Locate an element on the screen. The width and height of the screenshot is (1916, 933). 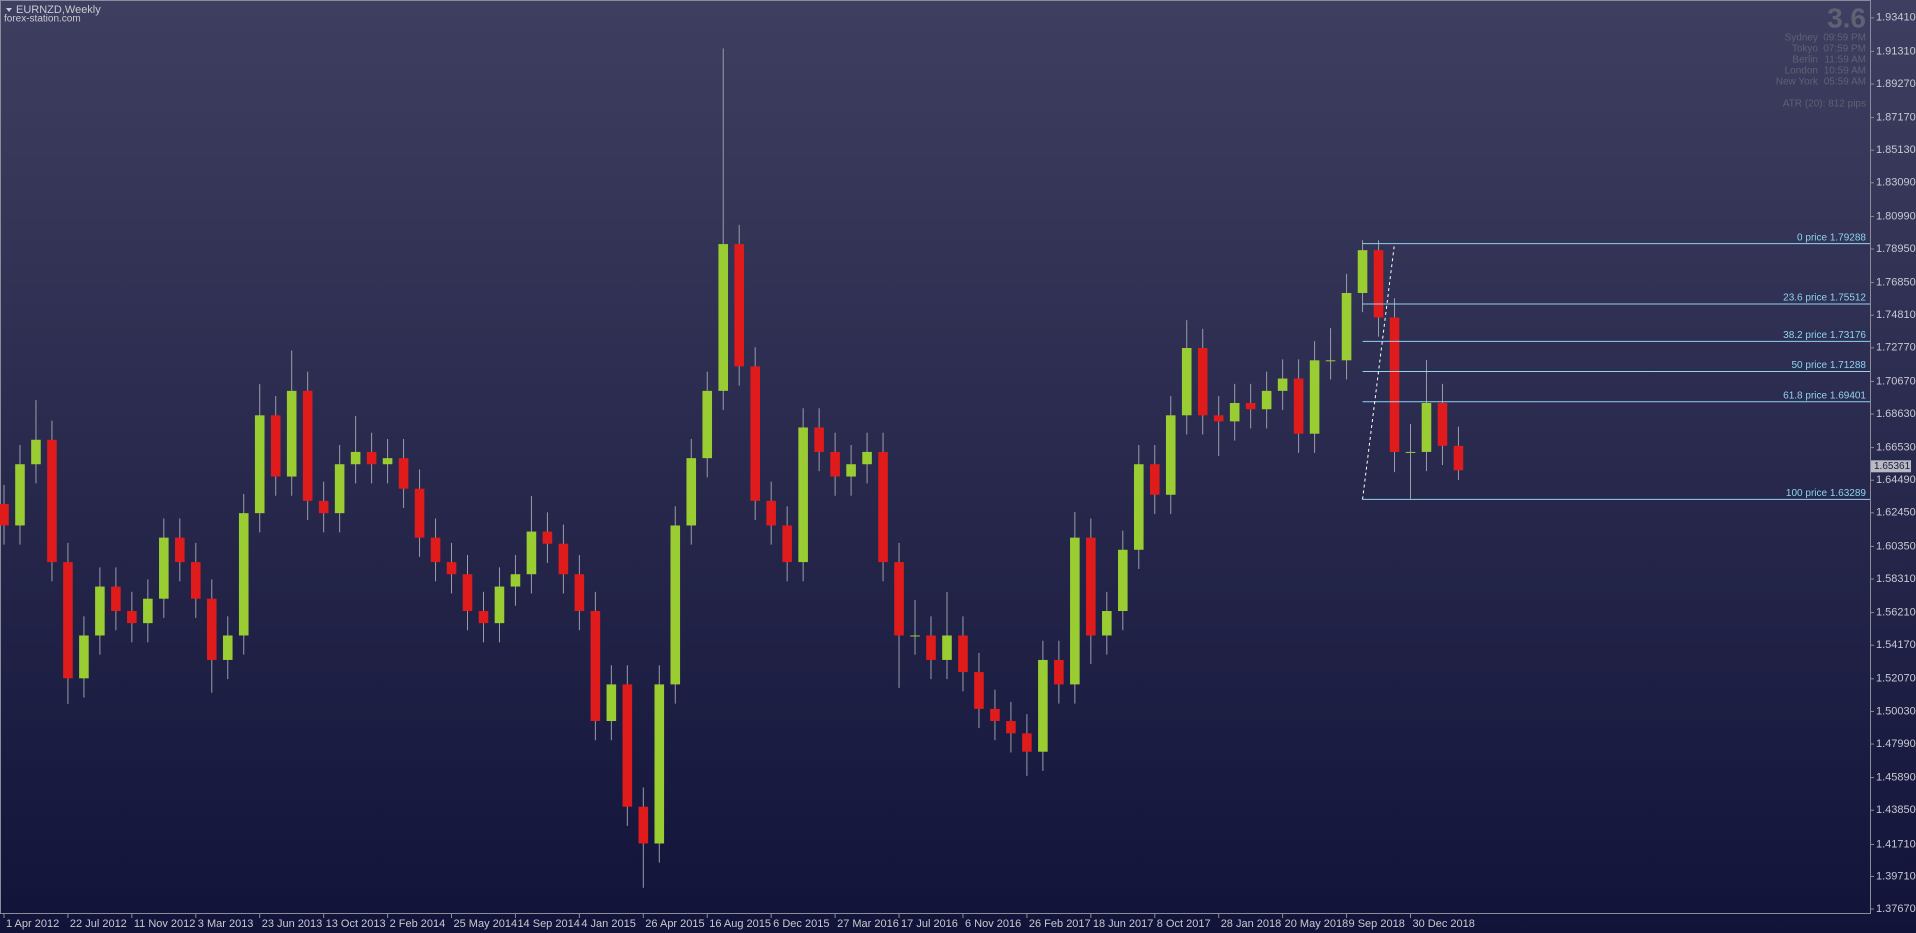
y-tick-label: 1.56210 is located at coordinates (1896, 613).